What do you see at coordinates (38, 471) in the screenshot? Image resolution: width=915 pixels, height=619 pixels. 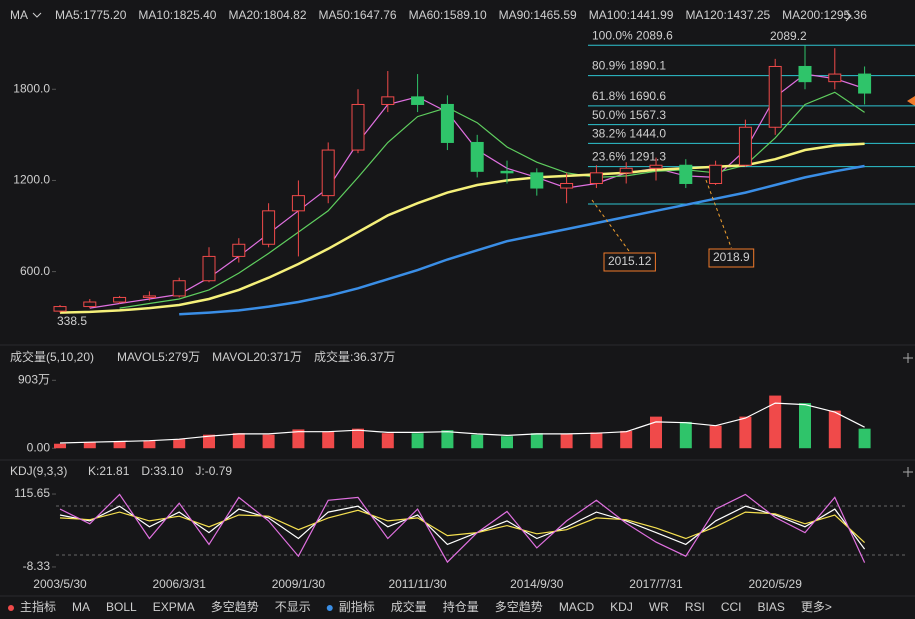 I see `panel-title: KDJ(9,3,3)` at bounding box center [38, 471].